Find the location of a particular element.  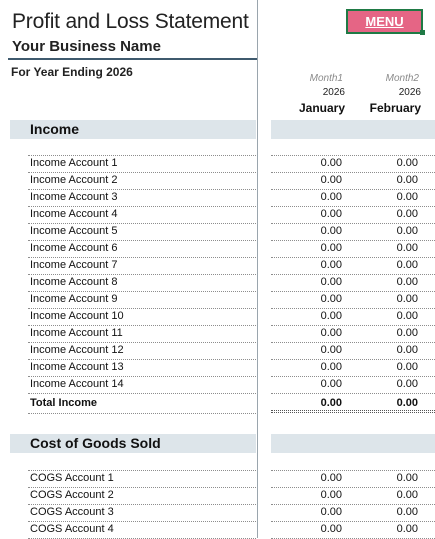

income-account-label: Income Account 2 is located at coordinates (74, 180).